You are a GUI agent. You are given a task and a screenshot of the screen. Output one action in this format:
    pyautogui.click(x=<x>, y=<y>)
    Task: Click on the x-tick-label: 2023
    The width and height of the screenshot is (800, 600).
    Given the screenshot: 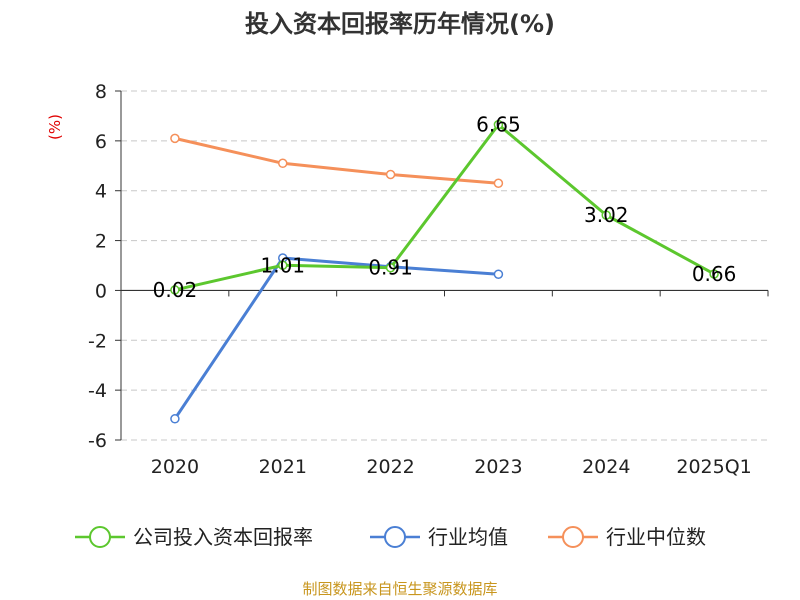 What is the action you would take?
    pyautogui.click(x=498, y=467)
    